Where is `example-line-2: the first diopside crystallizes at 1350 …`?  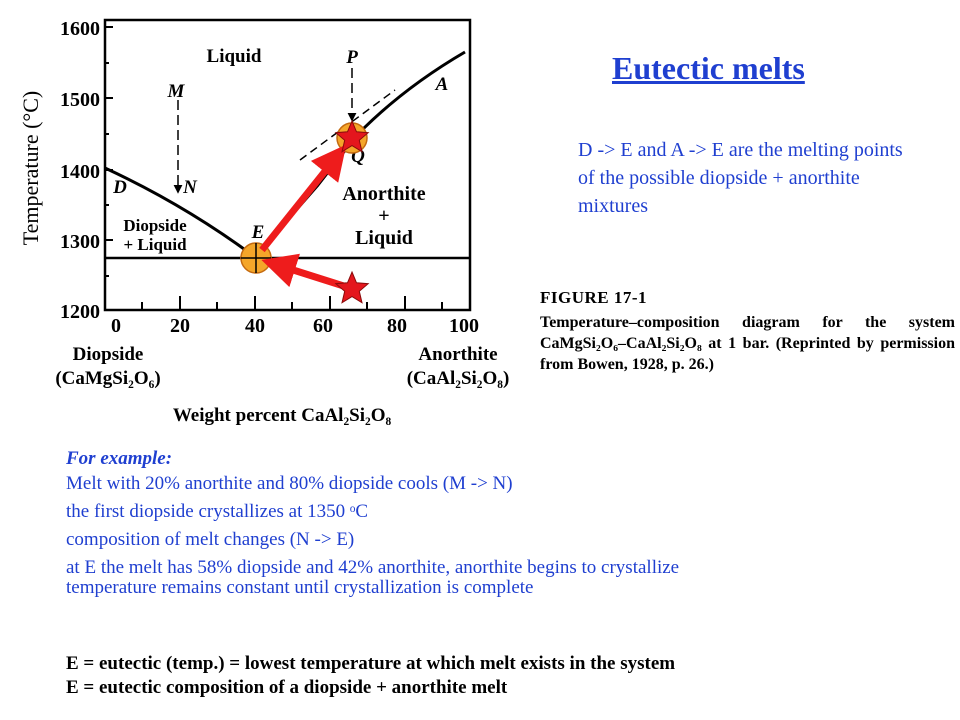
example-line-2: the first diopside crystallizes at 1350 … is located at coordinates (217, 511).